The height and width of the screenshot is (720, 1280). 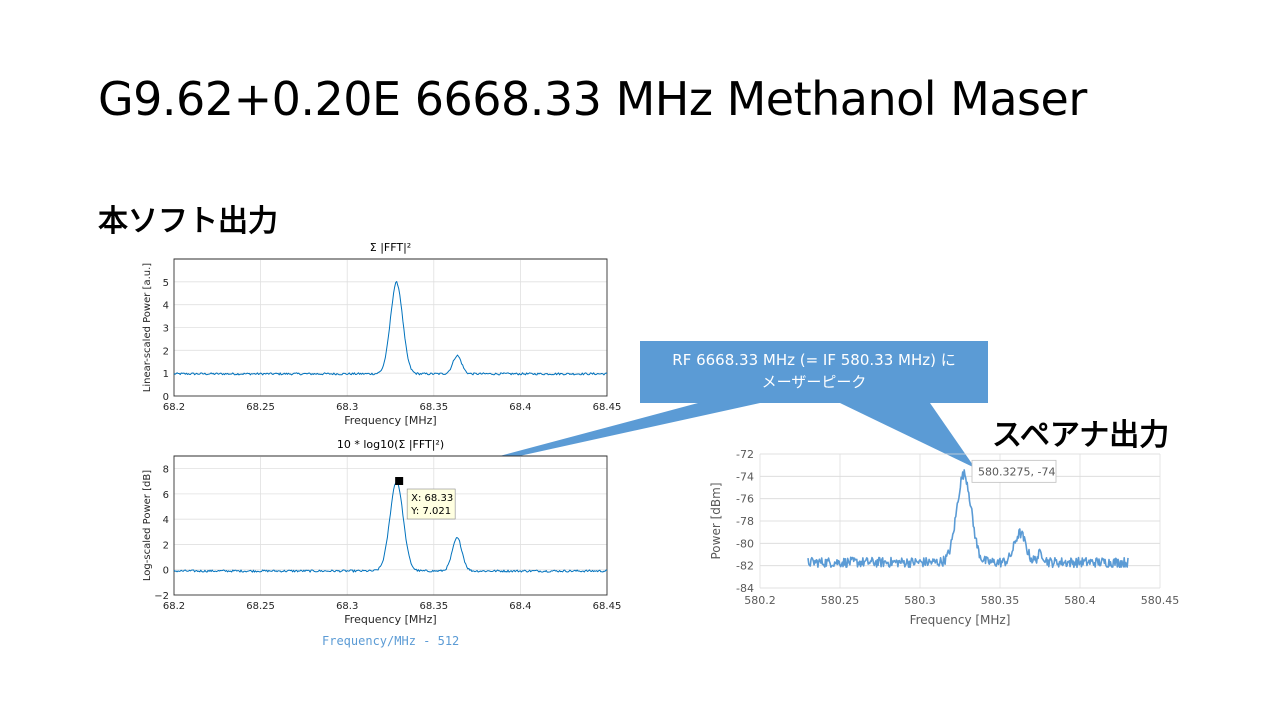 I want to click on x-tick-label: 580.2, so click(x=760, y=600).